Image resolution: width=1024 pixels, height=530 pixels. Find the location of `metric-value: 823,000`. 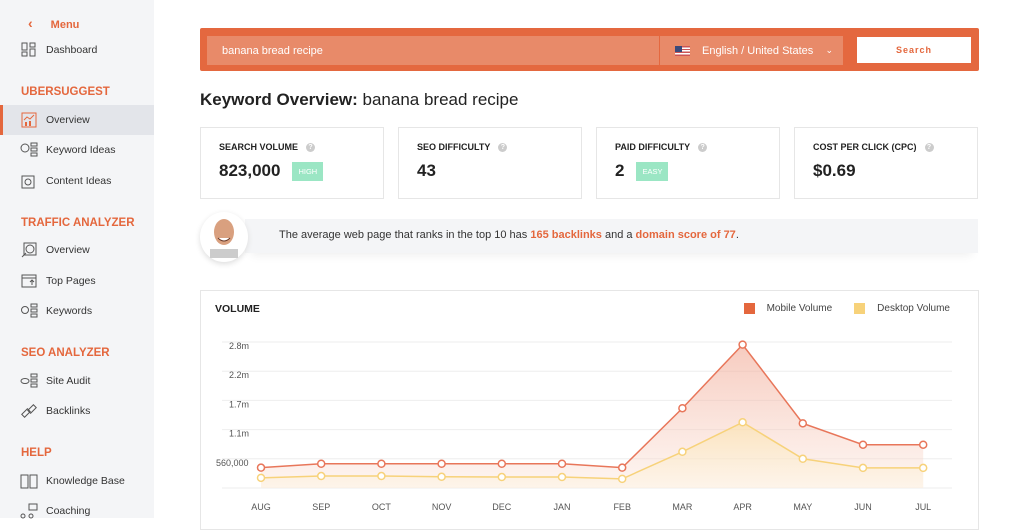

metric-value: 823,000 is located at coordinates (250, 170).